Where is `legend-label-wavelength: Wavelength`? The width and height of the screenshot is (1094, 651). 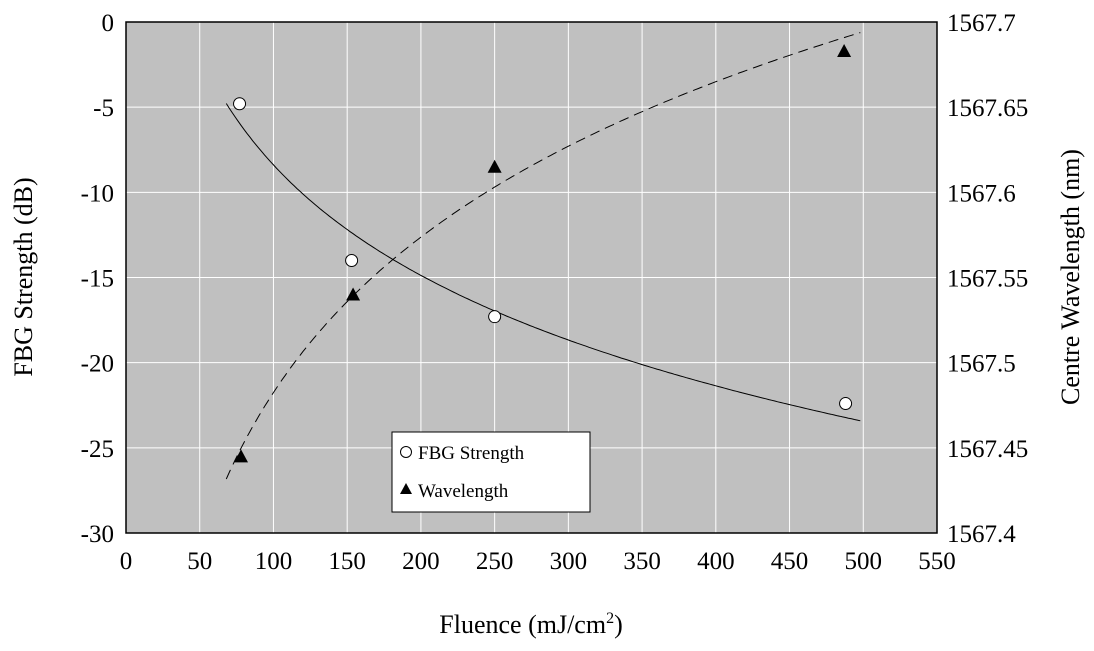 legend-label-wavelength: Wavelength is located at coordinates (463, 491).